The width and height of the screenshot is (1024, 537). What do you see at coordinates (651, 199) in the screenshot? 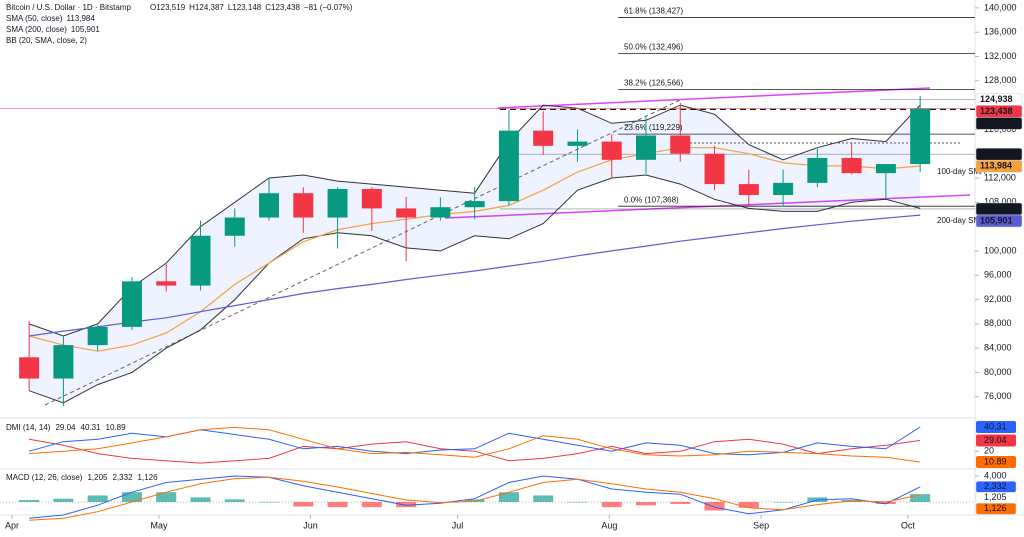
I see `fib-label: 0.0% (107,368)` at bounding box center [651, 199].